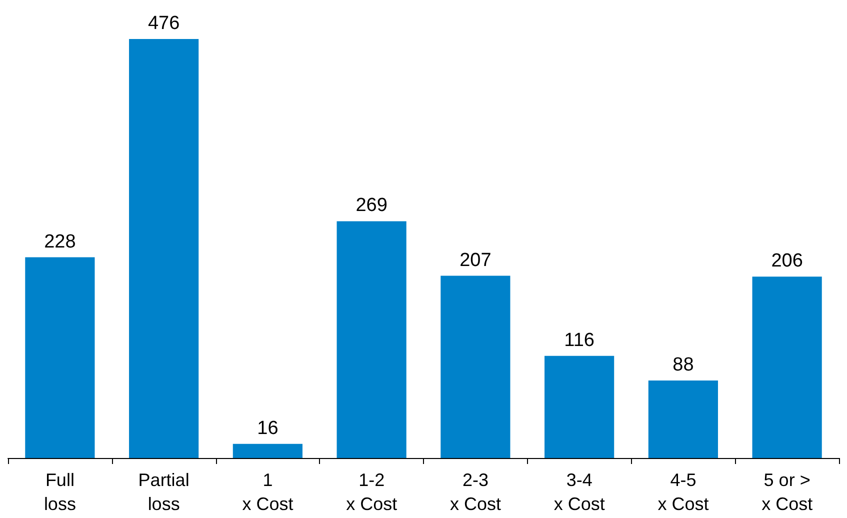  What do you see at coordinates (164, 492) in the screenshot?
I see `x-tick-label: Partial loss` at bounding box center [164, 492].